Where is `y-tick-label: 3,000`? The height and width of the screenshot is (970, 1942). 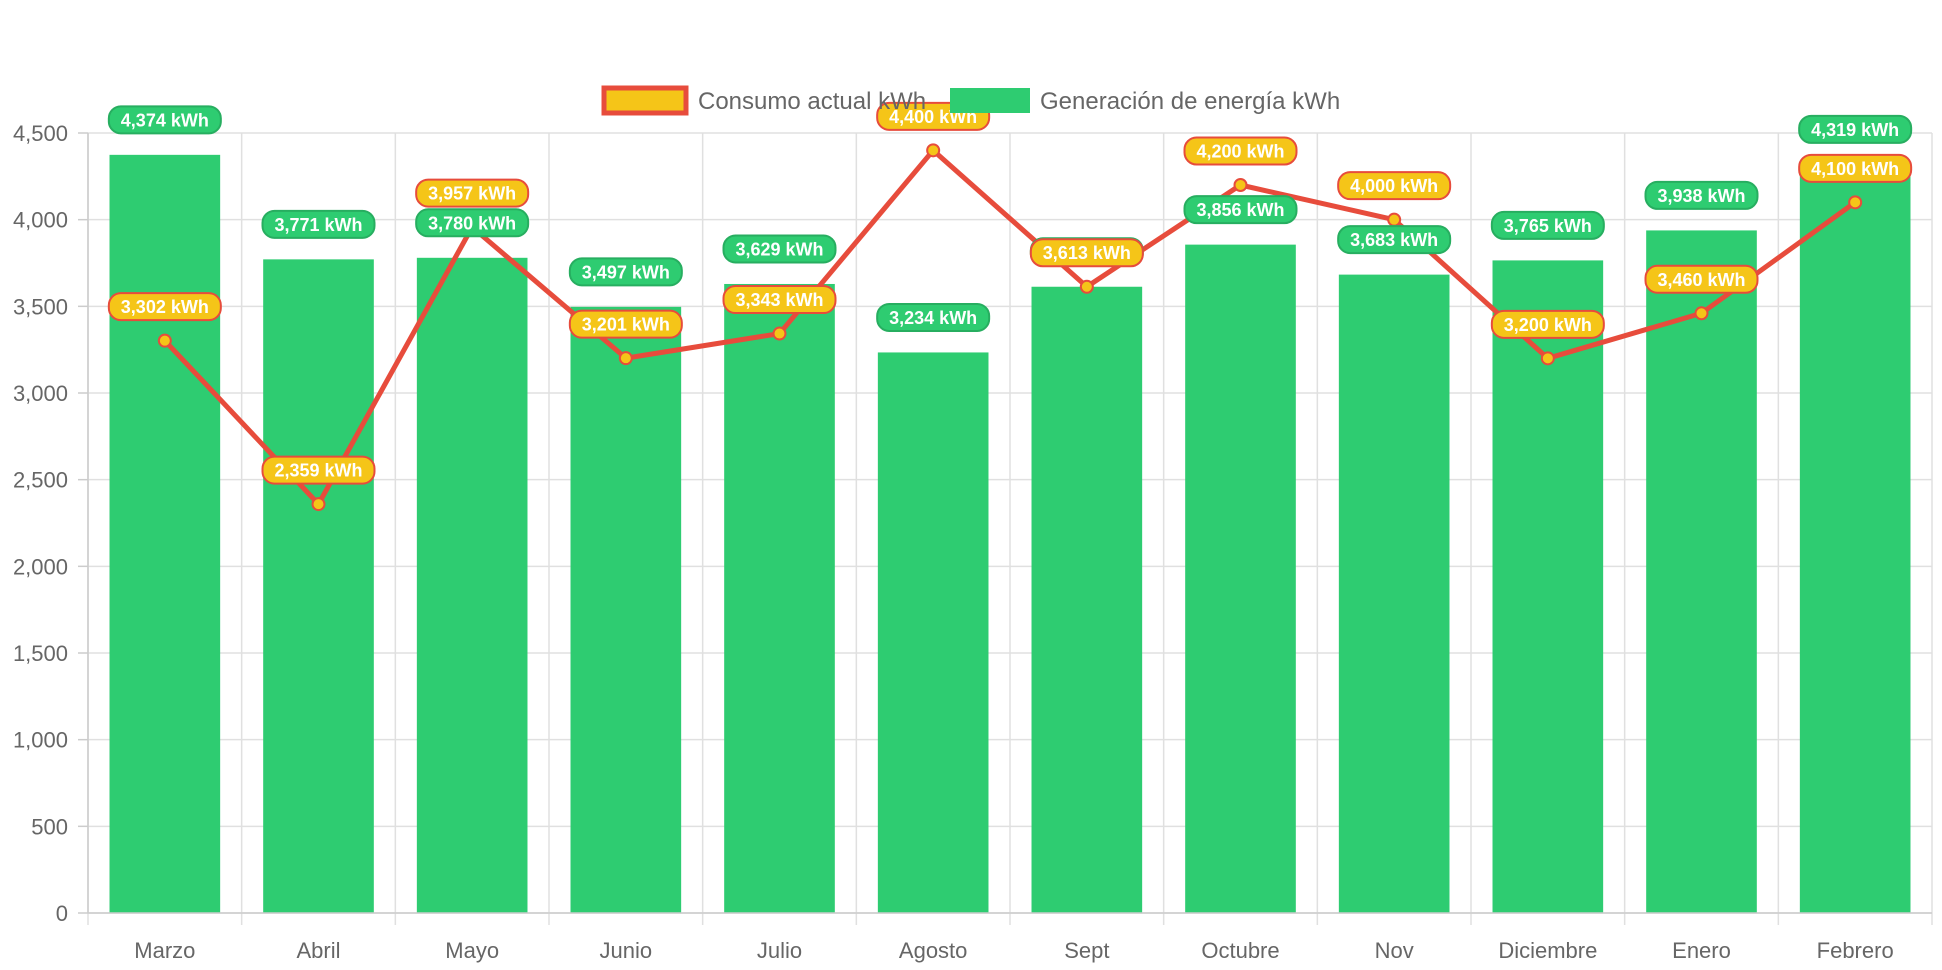 y-tick-label: 3,000 is located at coordinates (40, 393).